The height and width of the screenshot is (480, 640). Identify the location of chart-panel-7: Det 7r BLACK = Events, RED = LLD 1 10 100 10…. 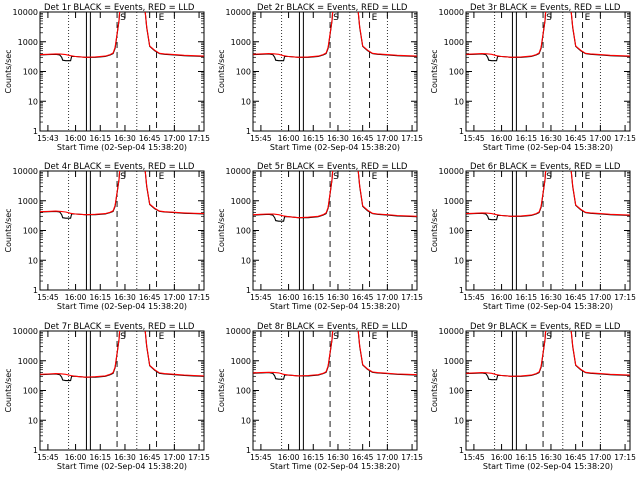
(107, 396).